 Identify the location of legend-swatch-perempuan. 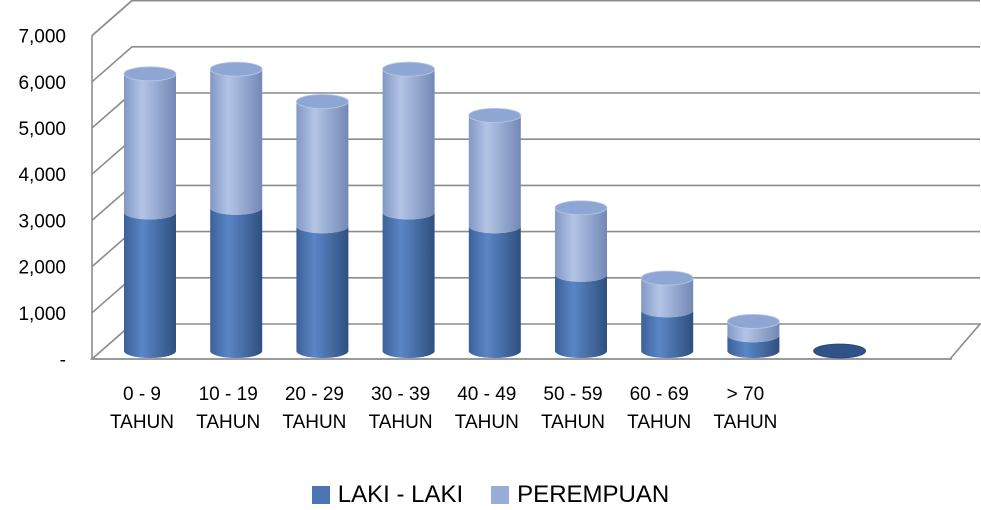
(500, 495).